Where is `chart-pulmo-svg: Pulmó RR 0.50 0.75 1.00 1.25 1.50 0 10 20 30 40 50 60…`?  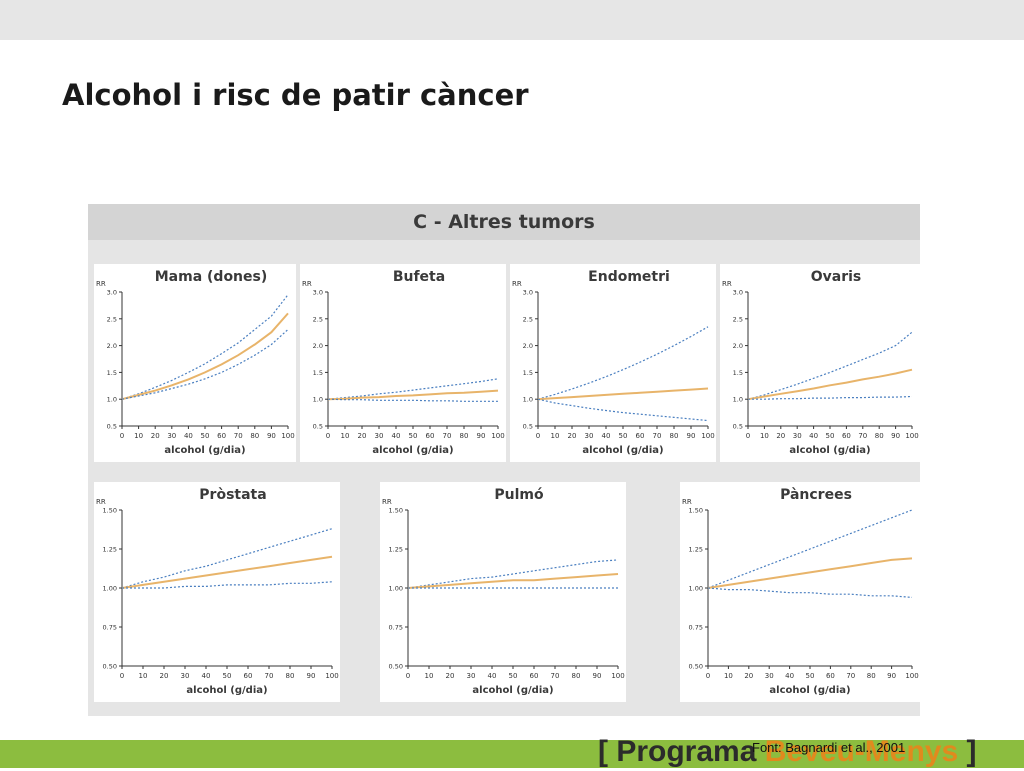 chart-pulmo-svg: Pulmó RR 0.50 0.75 1.00 1.25 1.50 0 10 20 30 40 50 60… is located at coordinates (503, 591).